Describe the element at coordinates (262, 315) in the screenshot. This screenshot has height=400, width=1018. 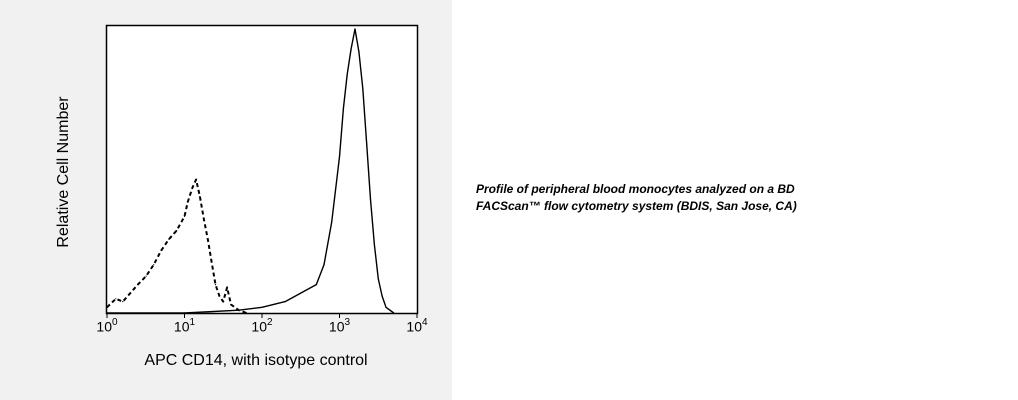
I see `x-axis-ticks` at that location.